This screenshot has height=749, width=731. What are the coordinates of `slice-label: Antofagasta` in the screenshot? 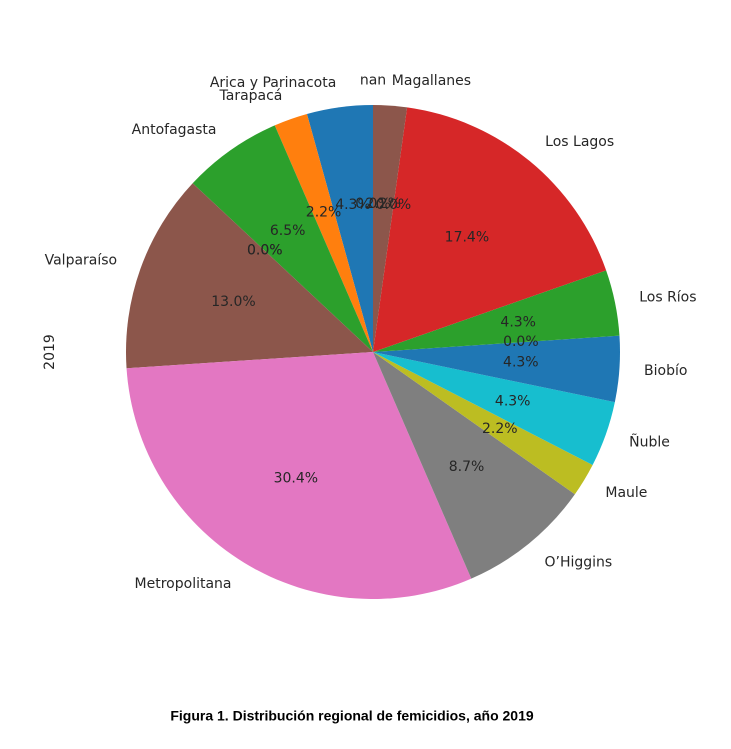 It's located at (174, 130).